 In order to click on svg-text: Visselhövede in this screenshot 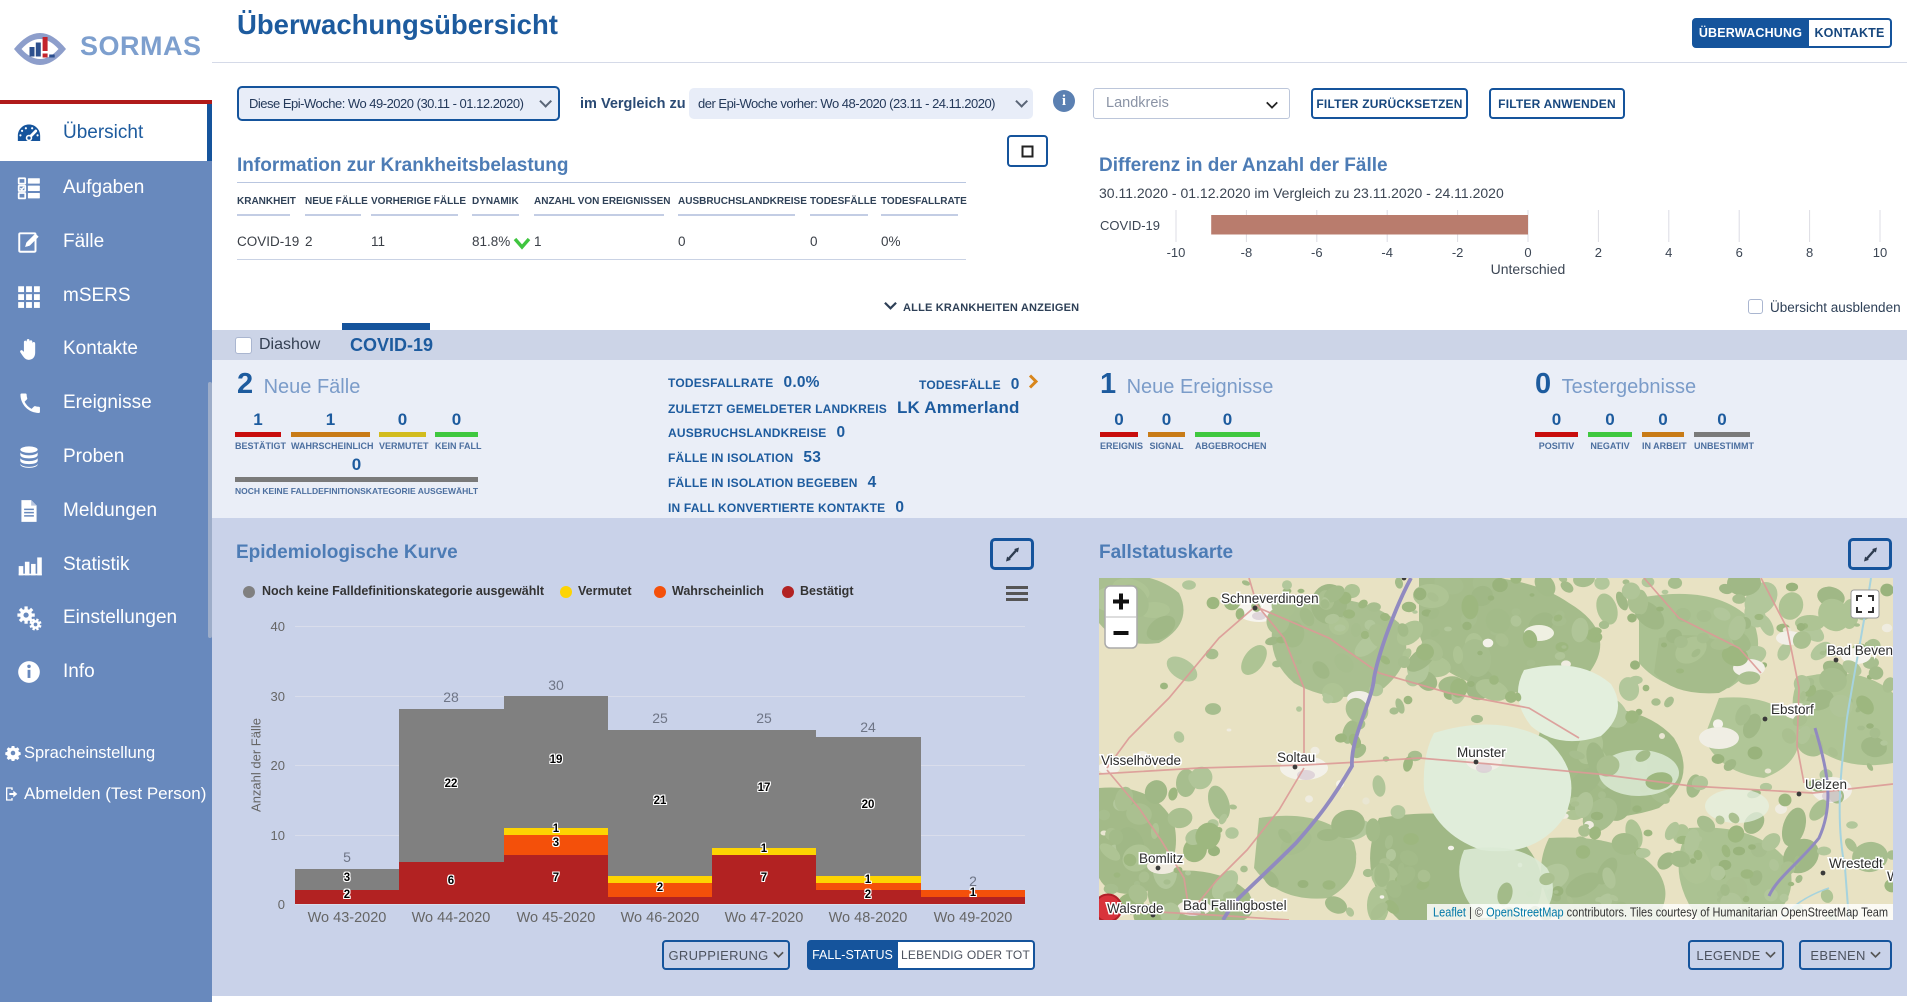, I will do `click(1141, 760)`.